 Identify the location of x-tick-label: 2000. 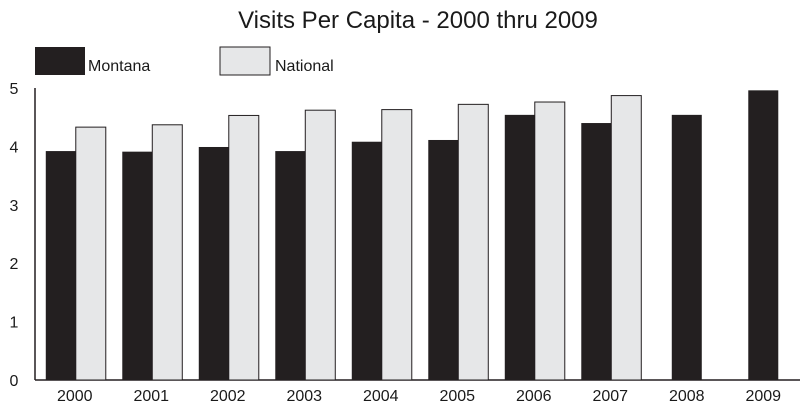
(75, 396).